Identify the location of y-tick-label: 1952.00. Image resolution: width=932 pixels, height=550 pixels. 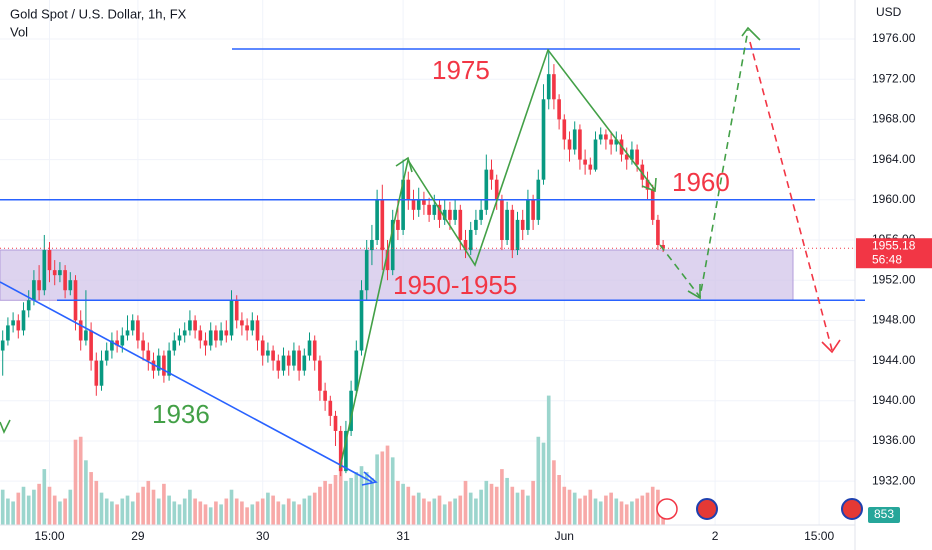
(894, 279).